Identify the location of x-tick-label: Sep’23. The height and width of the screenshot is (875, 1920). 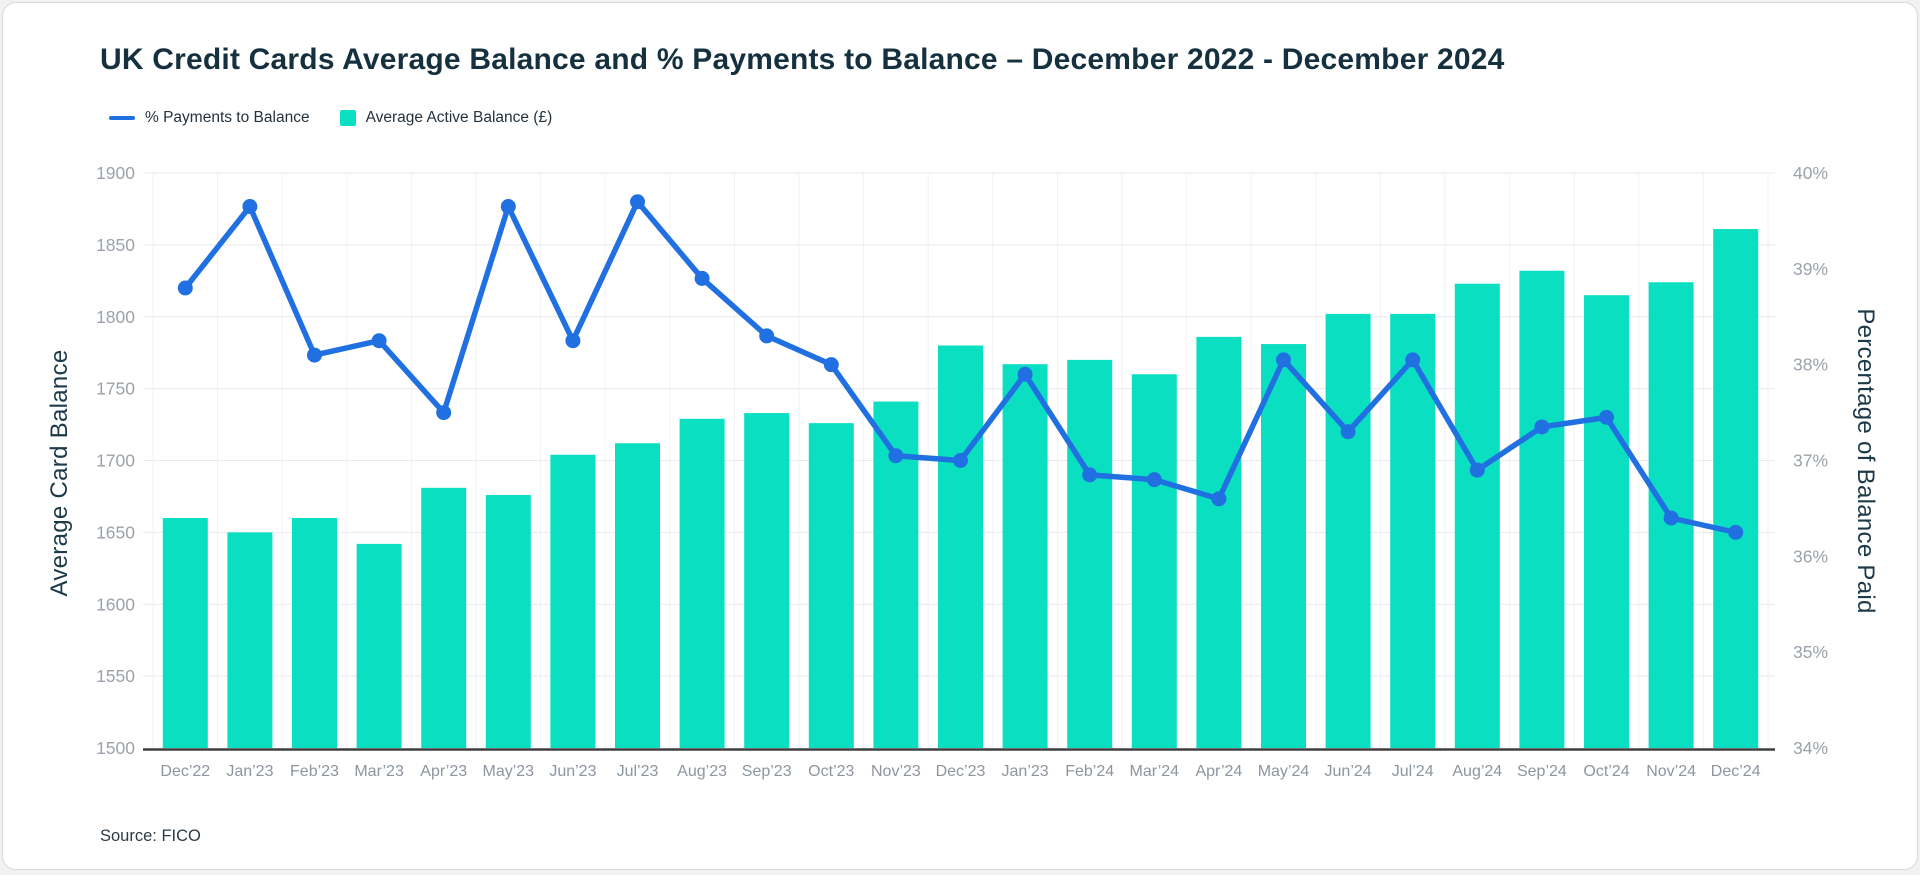
(767, 771).